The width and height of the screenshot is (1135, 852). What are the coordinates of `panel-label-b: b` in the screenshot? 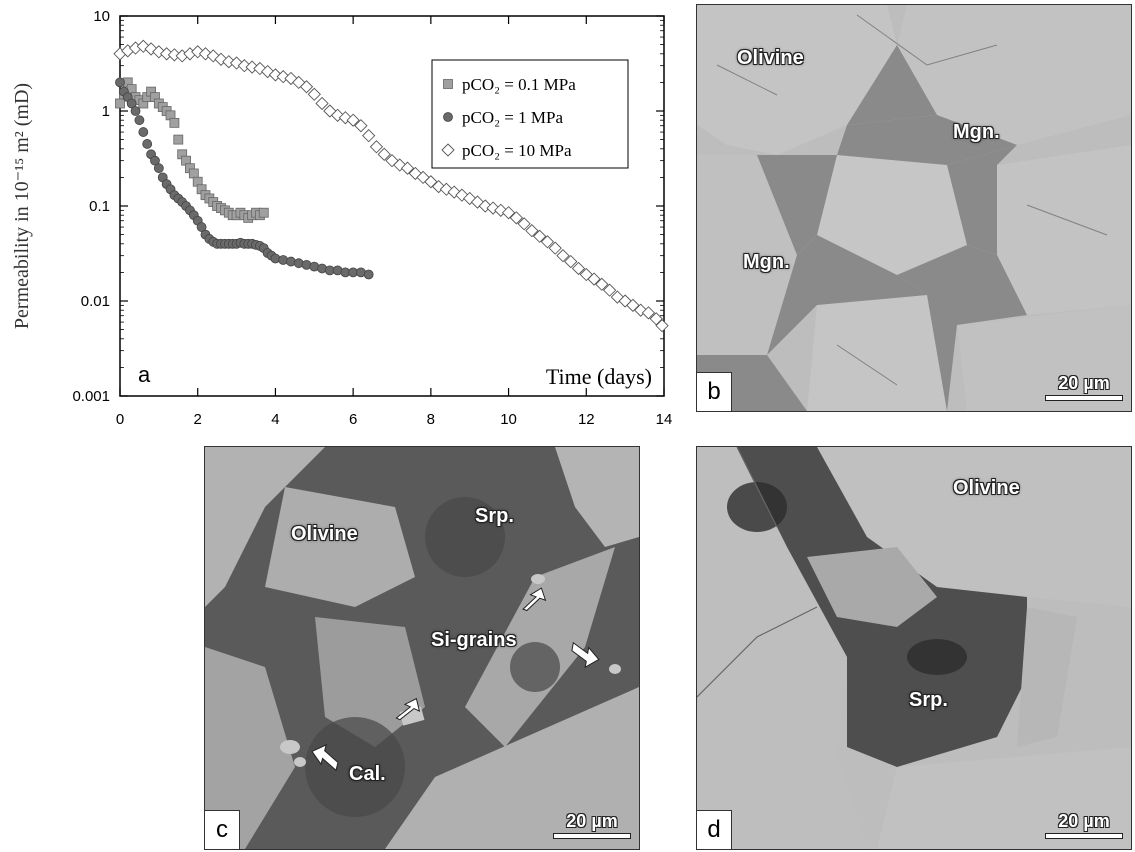 It's located at (714, 391).